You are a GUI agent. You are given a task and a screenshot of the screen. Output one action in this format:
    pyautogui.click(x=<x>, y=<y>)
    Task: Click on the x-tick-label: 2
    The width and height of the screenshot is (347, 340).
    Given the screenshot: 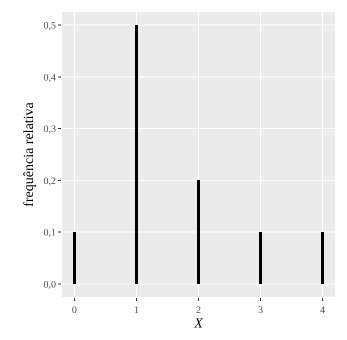 What is the action you would take?
    pyautogui.click(x=198, y=310)
    